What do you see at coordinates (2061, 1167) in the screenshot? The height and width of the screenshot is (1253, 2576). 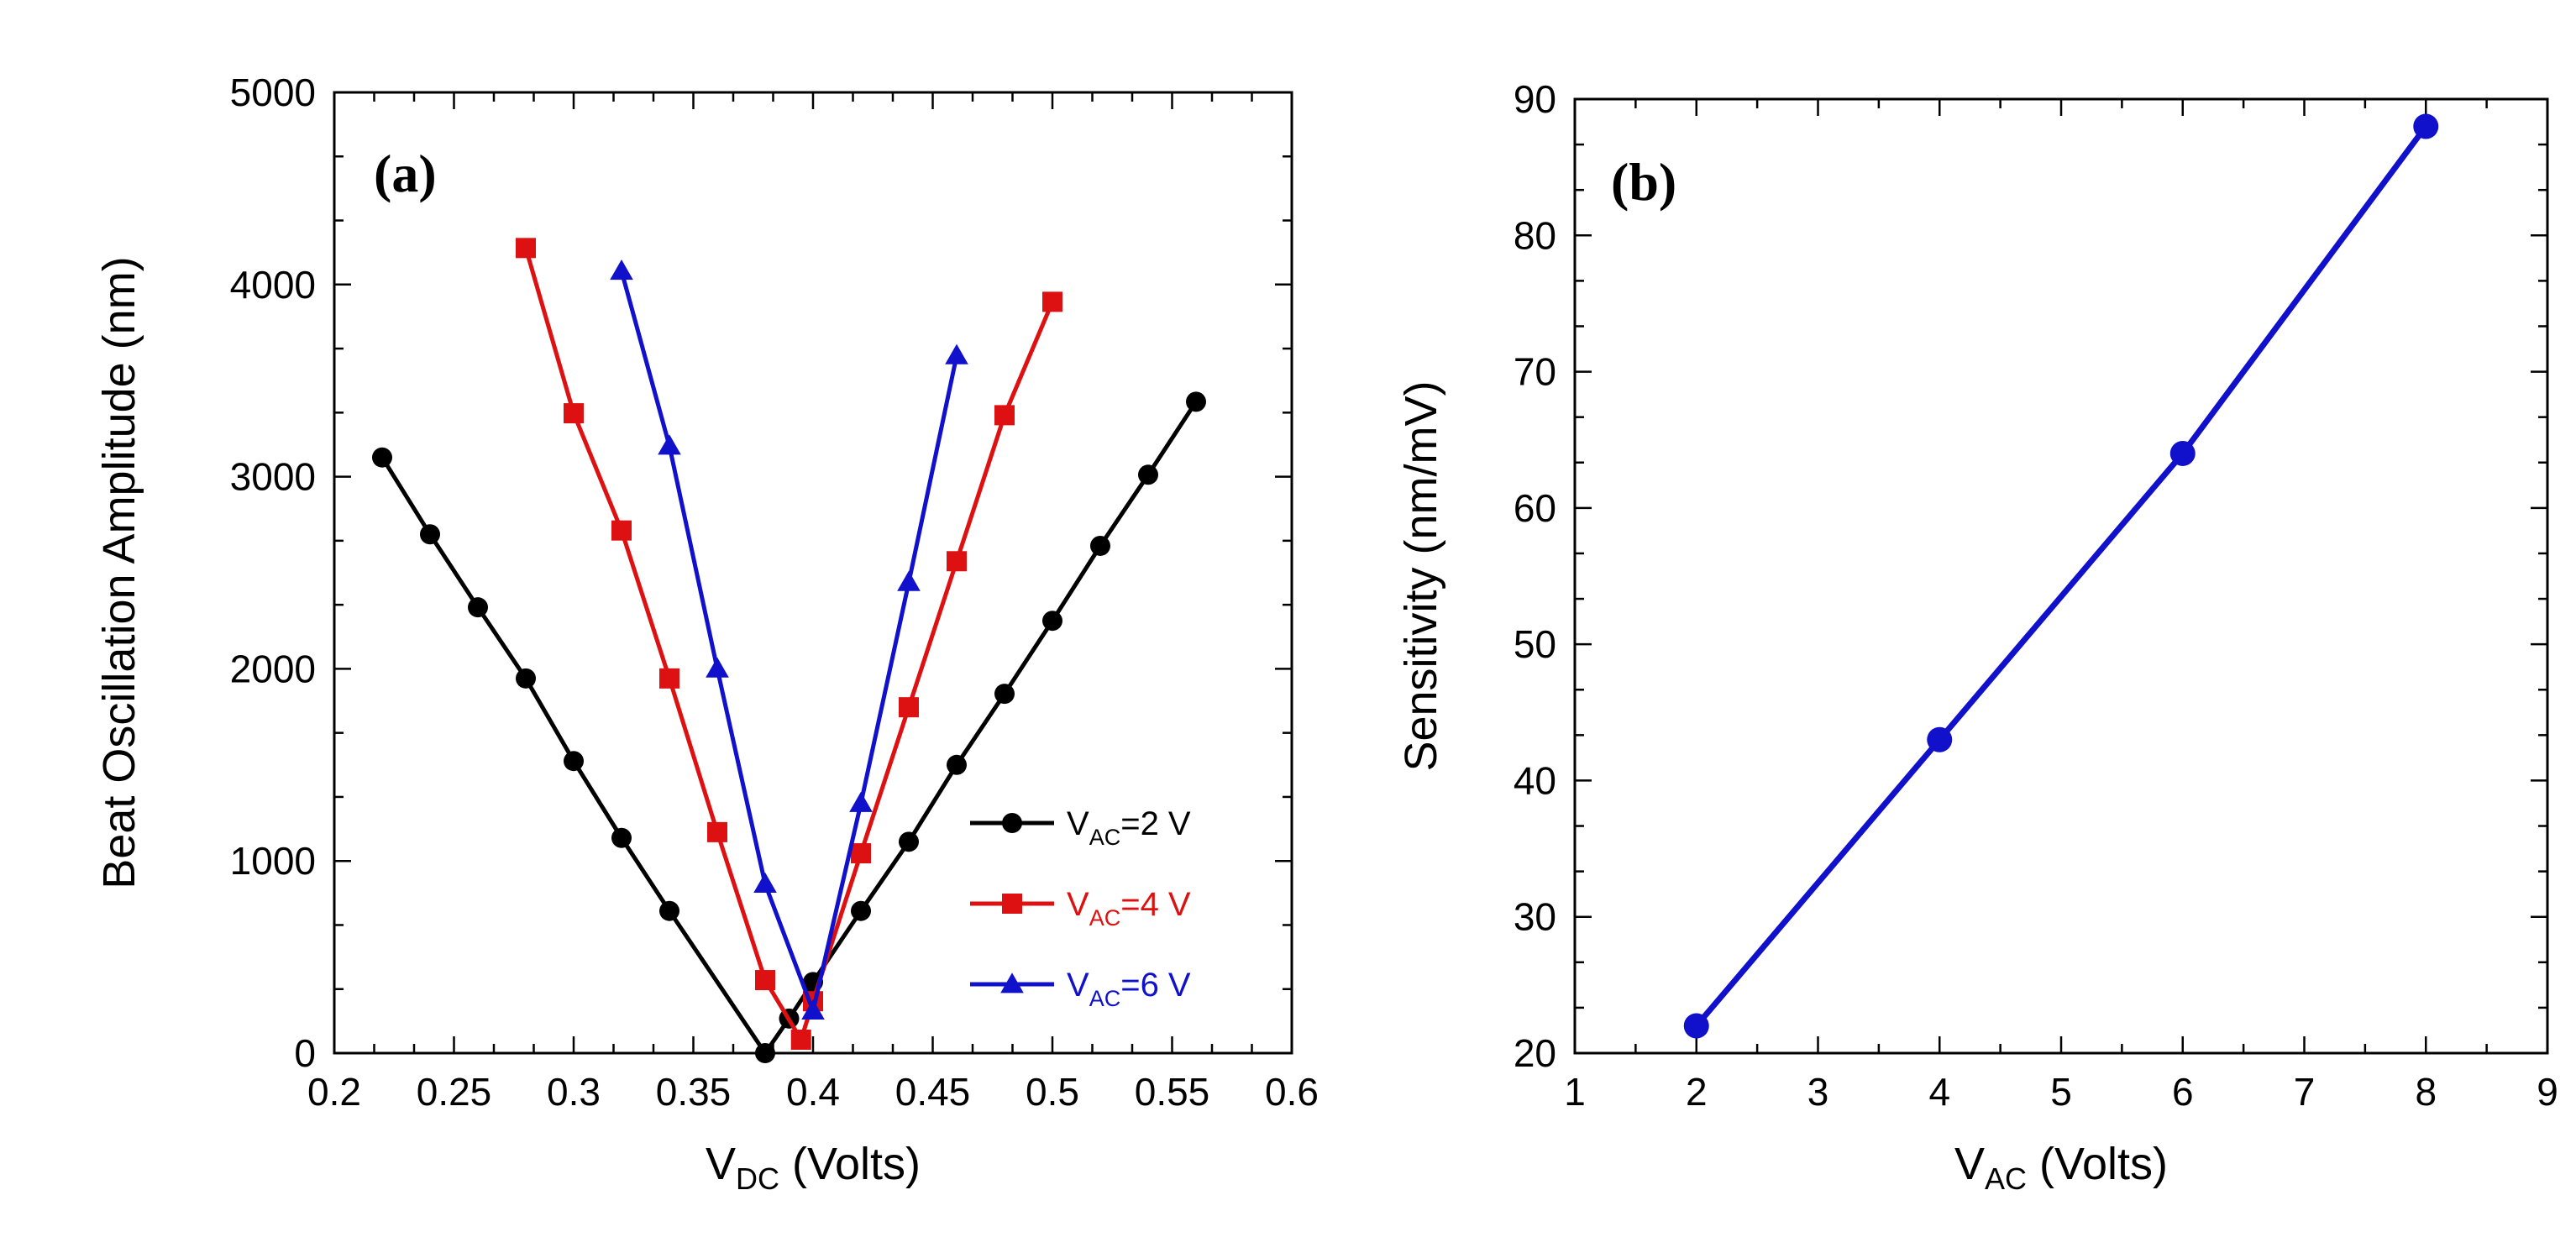 I see `x-axis-title: VAC (Volts)` at bounding box center [2061, 1167].